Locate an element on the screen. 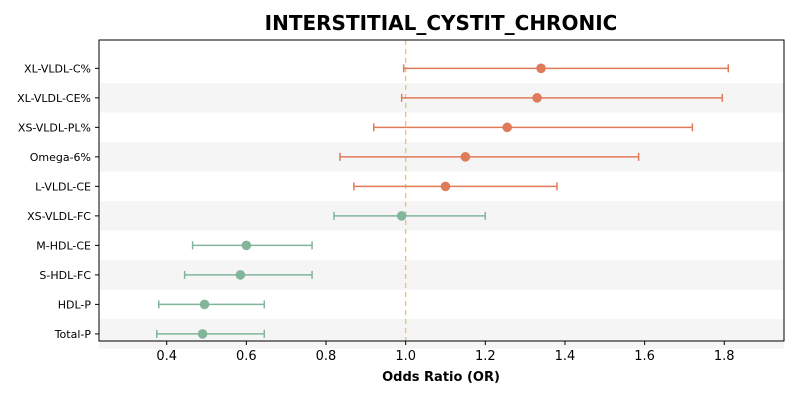 Image resolution: width=800 pixels, height=400 pixels. y-tick-label: Total-P is located at coordinates (73, 334).